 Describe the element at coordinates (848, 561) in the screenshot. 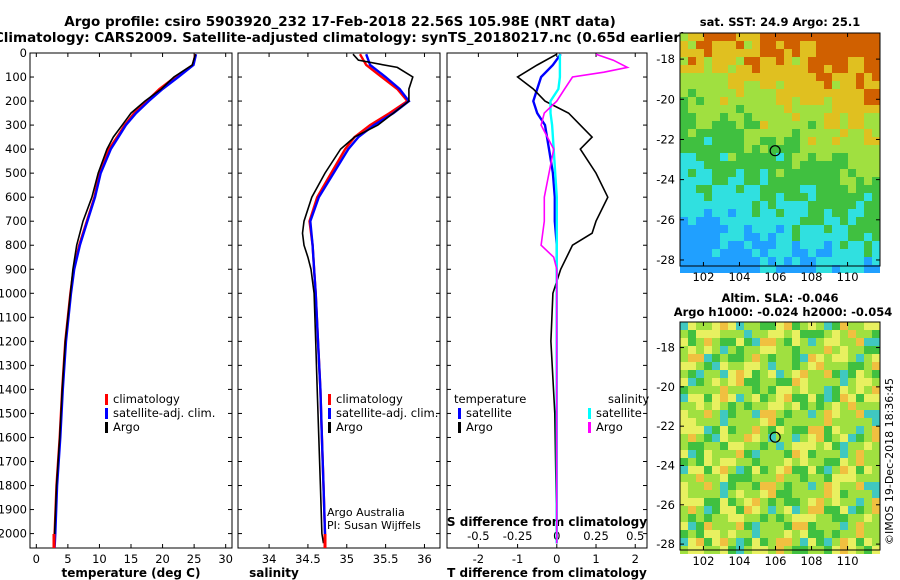

I see `map-lon-label: 110` at that location.